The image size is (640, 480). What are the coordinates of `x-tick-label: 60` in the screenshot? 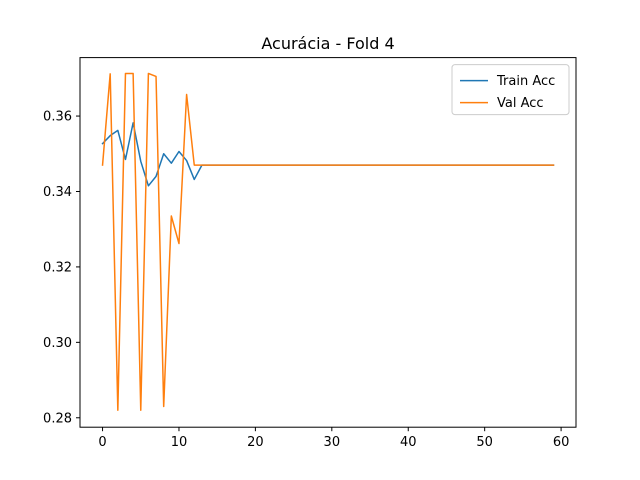 It's located at (561, 442).